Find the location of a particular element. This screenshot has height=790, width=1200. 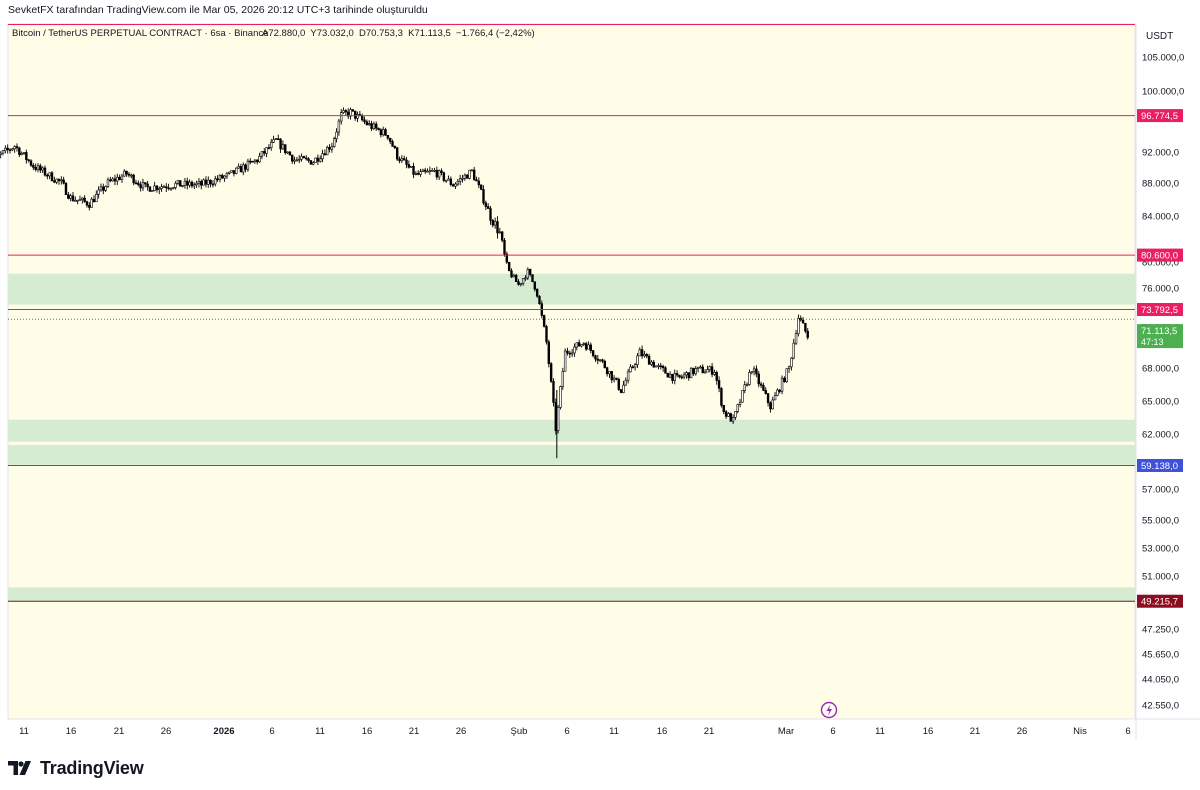

price-tag-label: 73.792,5 is located at coordinates (1159, 310).